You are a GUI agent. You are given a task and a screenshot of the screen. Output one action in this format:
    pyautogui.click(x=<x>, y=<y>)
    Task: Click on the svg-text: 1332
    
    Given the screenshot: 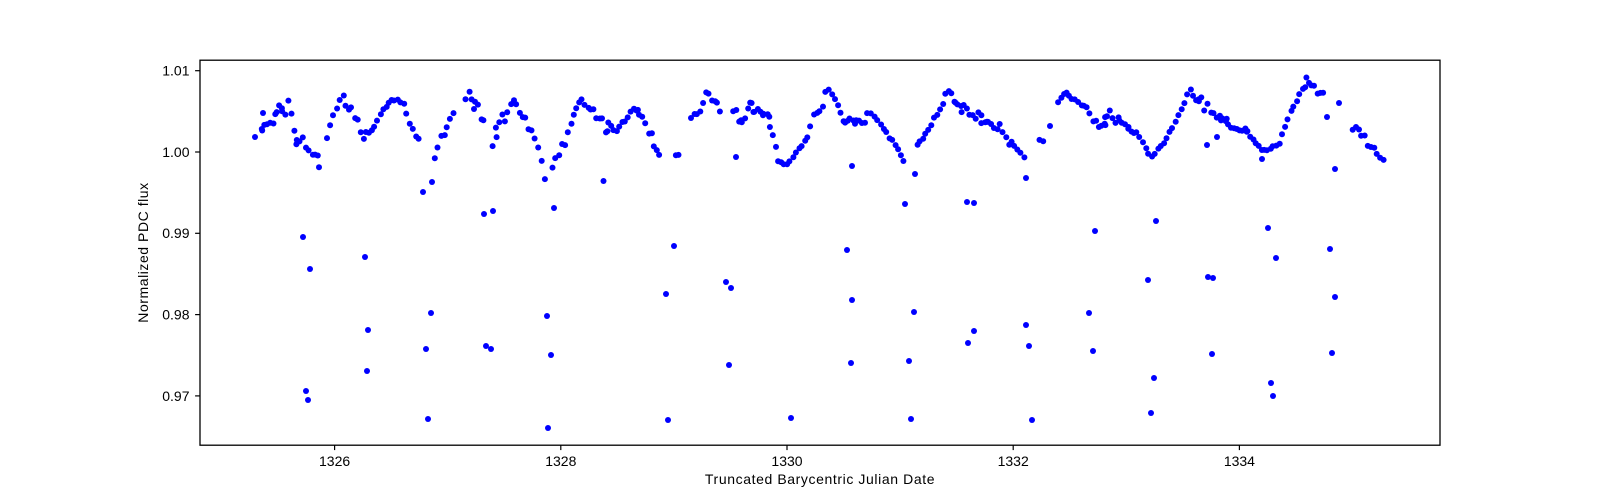 What is the action you would take?
    pyautogui.click(x=1013, y=461)
    